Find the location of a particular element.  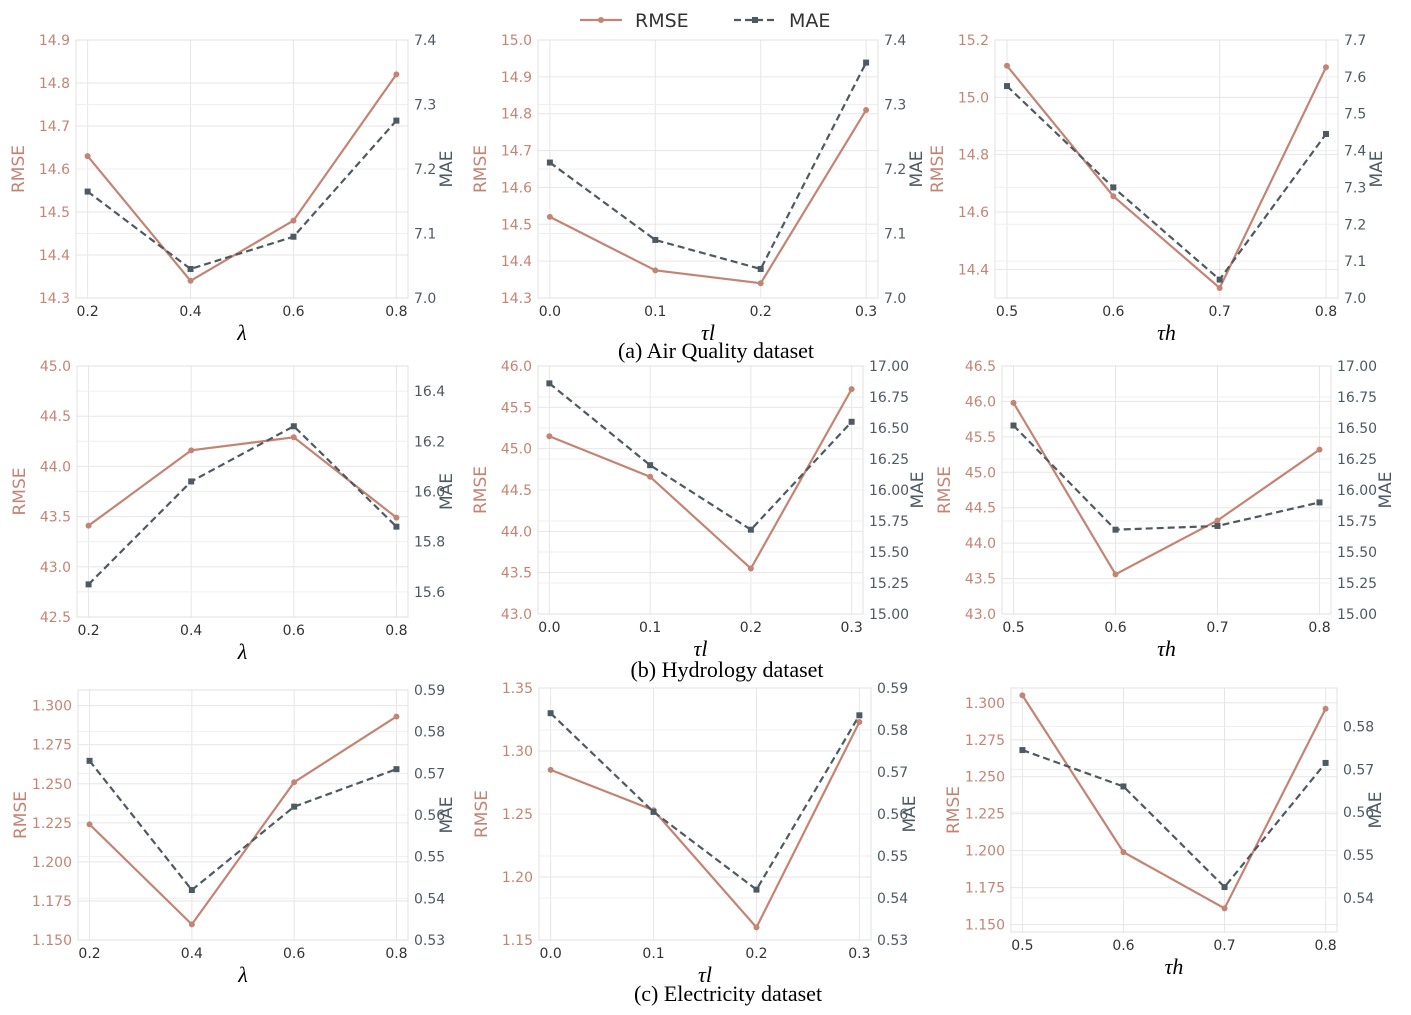

caption-air-quality: (a) Air Quality dataset is located at coordinates (716, 350).